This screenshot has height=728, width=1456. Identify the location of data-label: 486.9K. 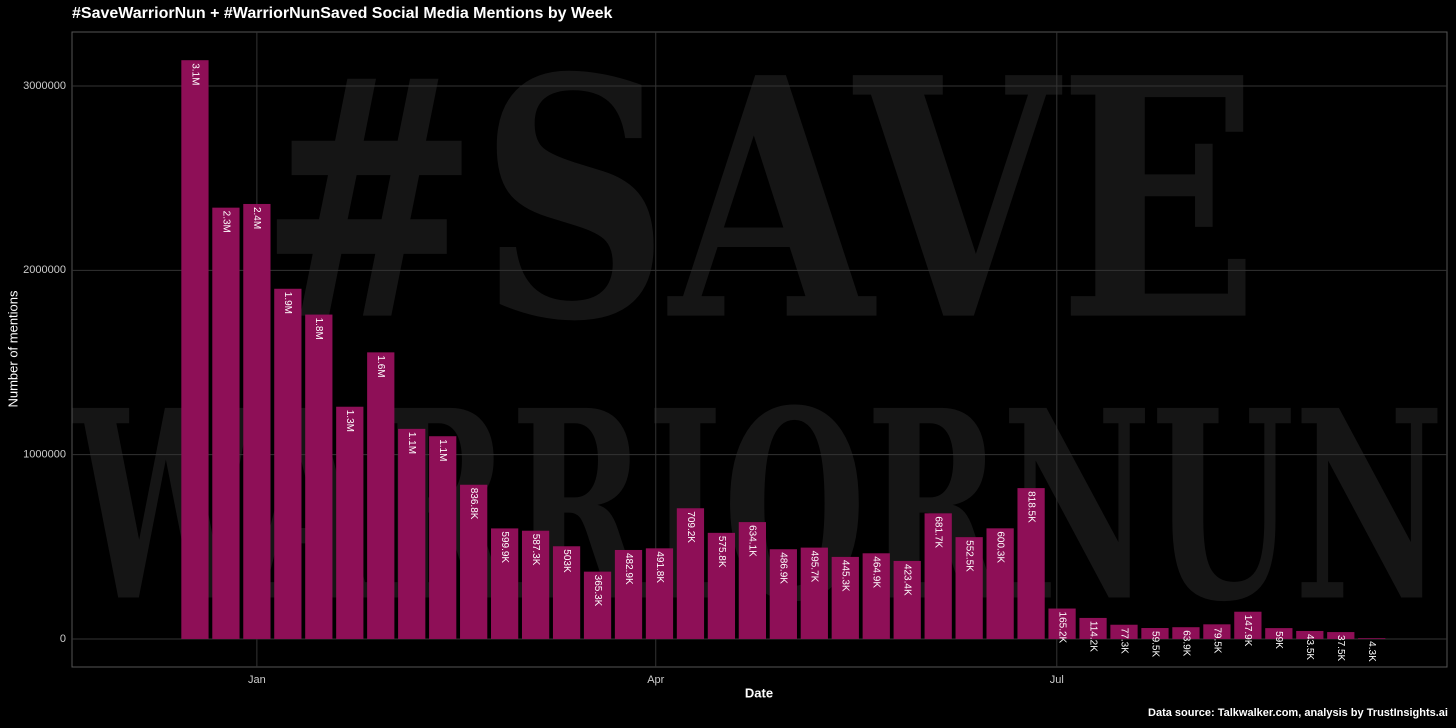
(783, 568).